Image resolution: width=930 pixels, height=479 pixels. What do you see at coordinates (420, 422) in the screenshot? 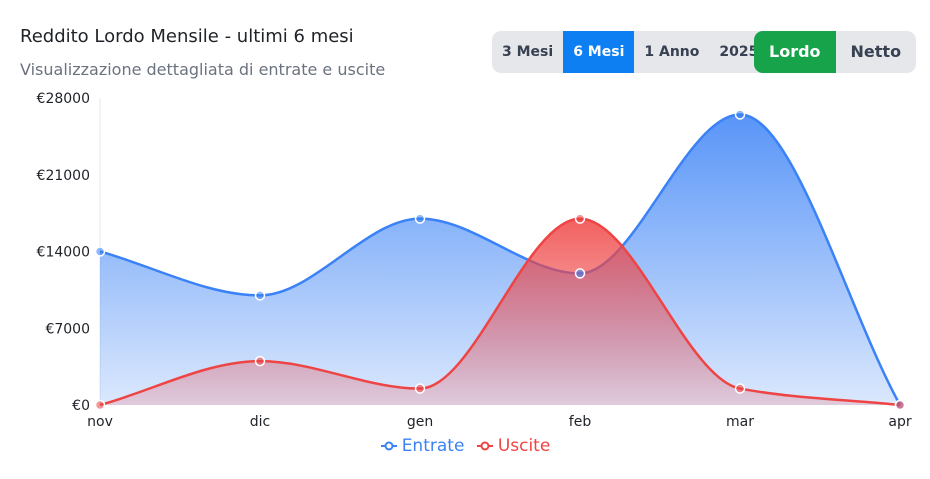
I see `x-tick-label: gen` at bounding box center [420, 422].